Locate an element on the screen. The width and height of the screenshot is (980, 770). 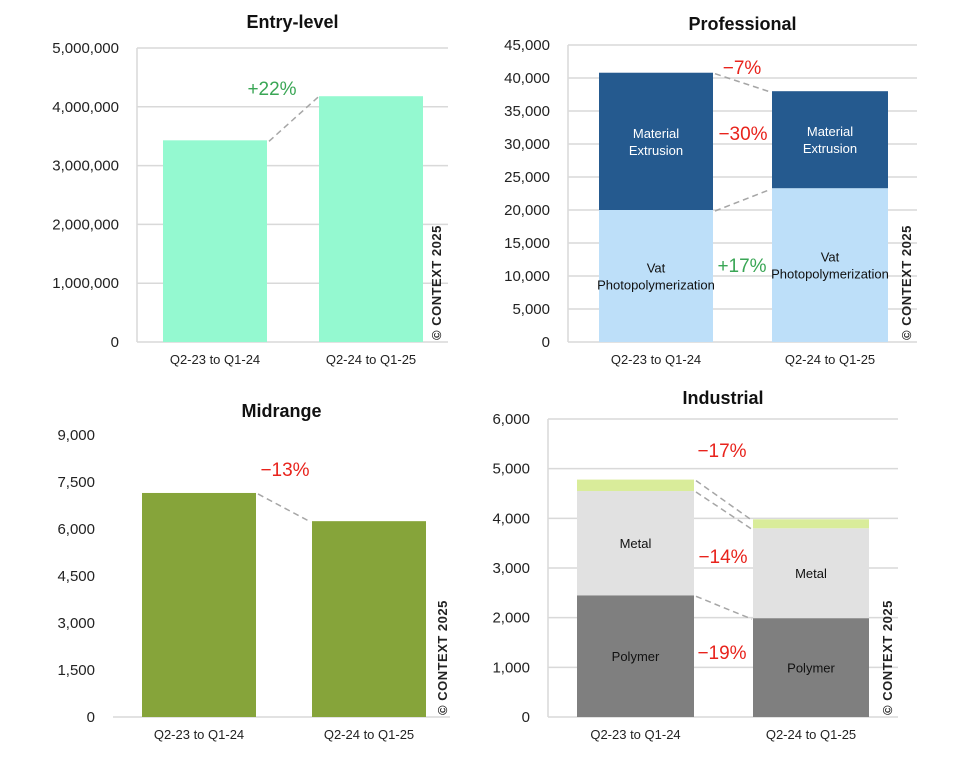
y-tick-label: 20,000 is located at coordinates (527, 210).